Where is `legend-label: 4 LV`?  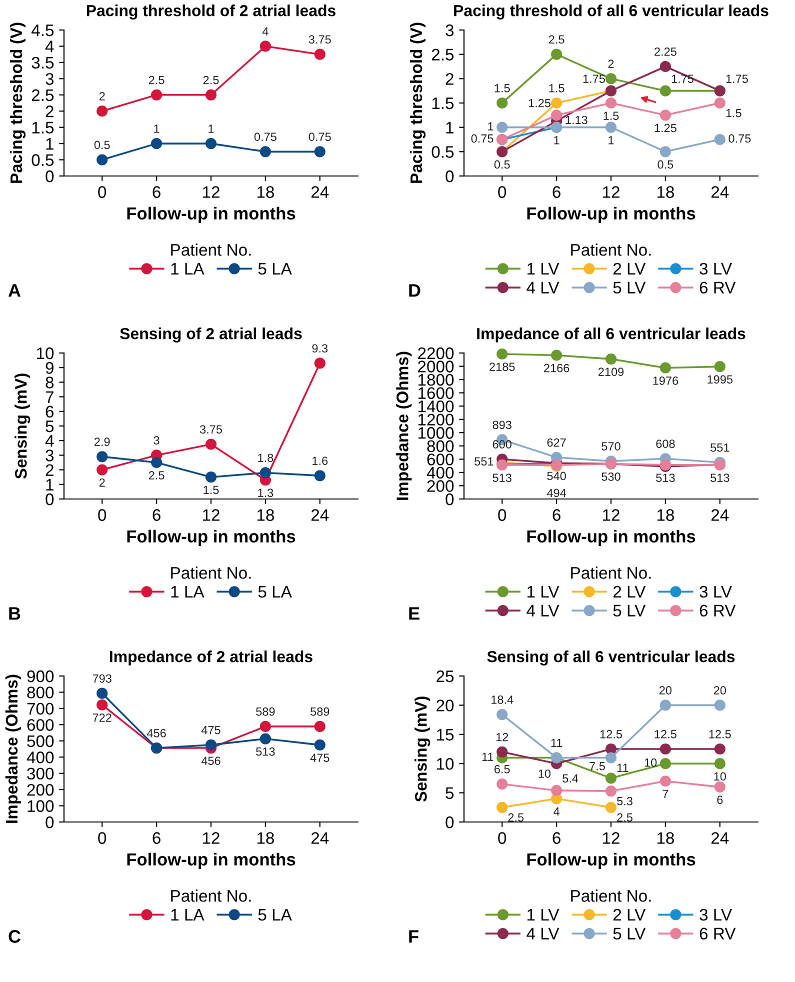
legend-label: 4 LV is located at coordinates (543, 288).